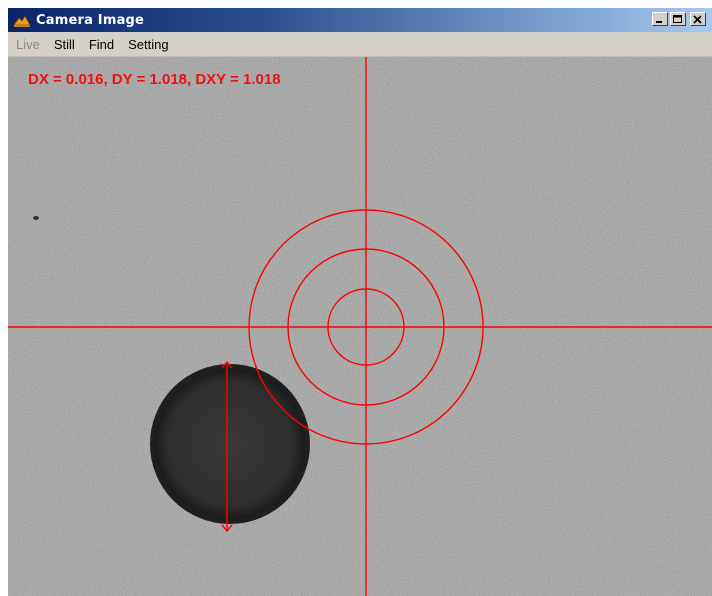 The height and width of the screenshot is (596, 712). What do you see at coordinates (90, 20) in the screenshot?
I see `window-title: Camera Image` at bounding box center [90, 20].